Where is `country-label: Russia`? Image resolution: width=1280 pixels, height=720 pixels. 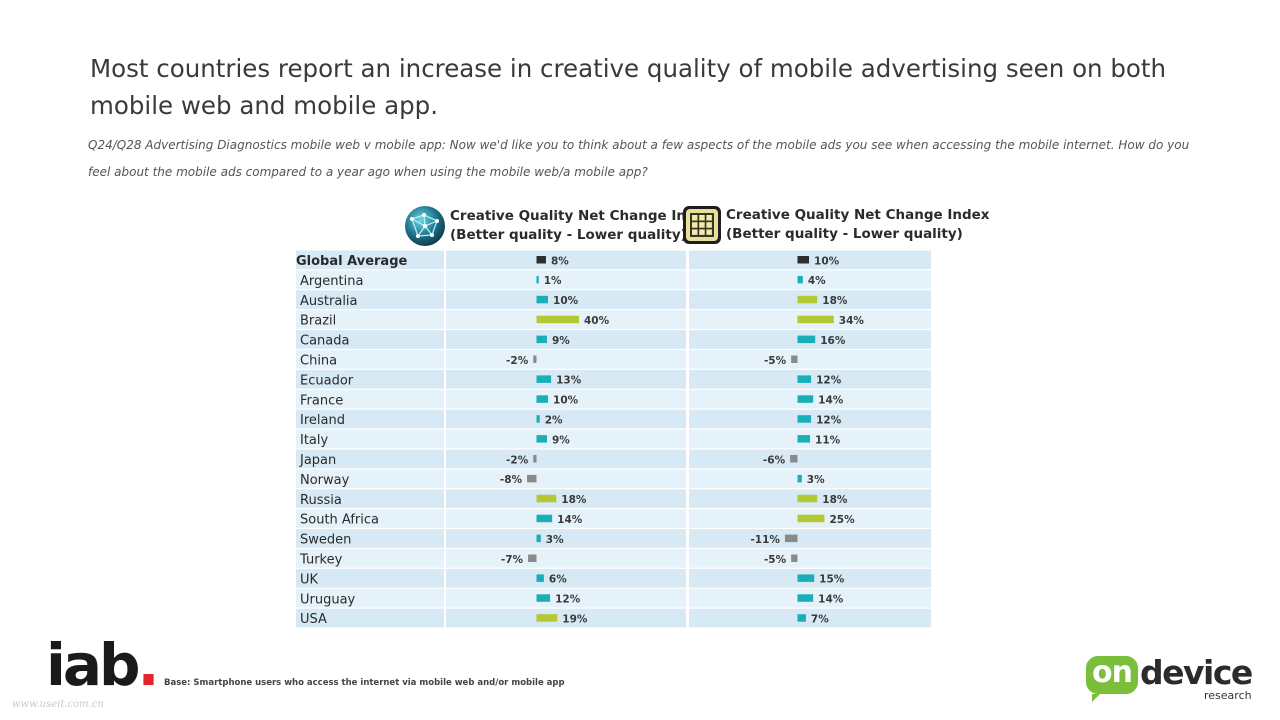 country-label: Russia is located at coordinates (321, 500).